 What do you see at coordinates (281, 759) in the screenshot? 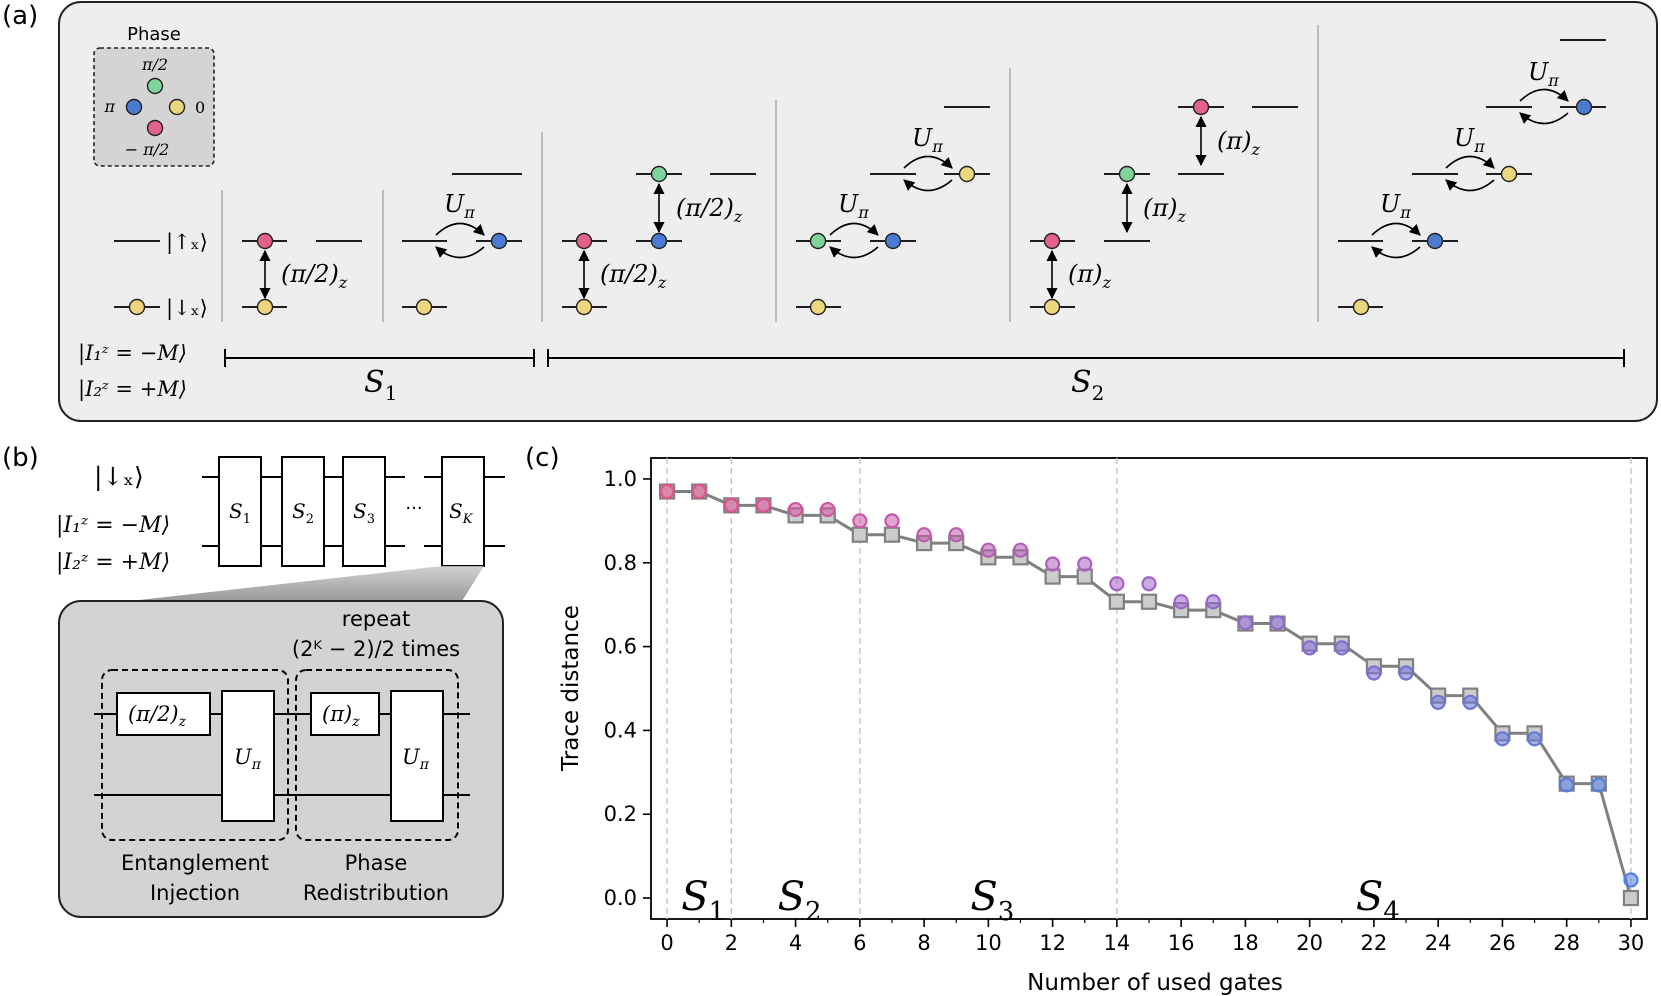
I see `b-expanded-box` at bounding box center [281, 759].